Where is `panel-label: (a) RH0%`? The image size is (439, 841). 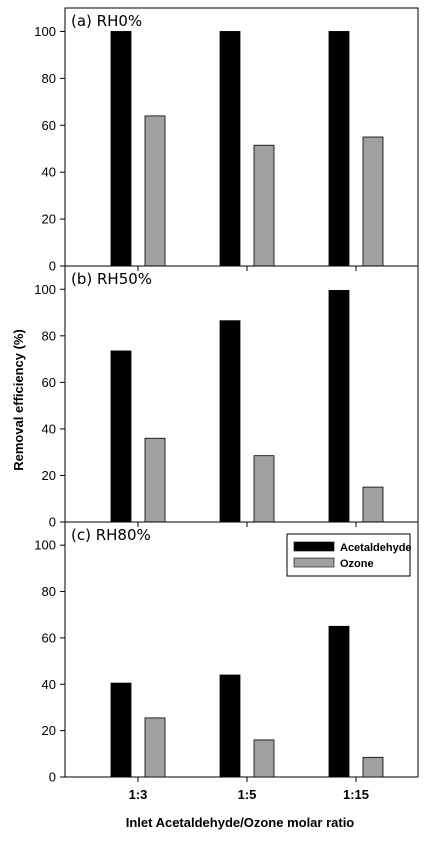 panel-label: (a) RH0% is located at coordinates (106, 21).